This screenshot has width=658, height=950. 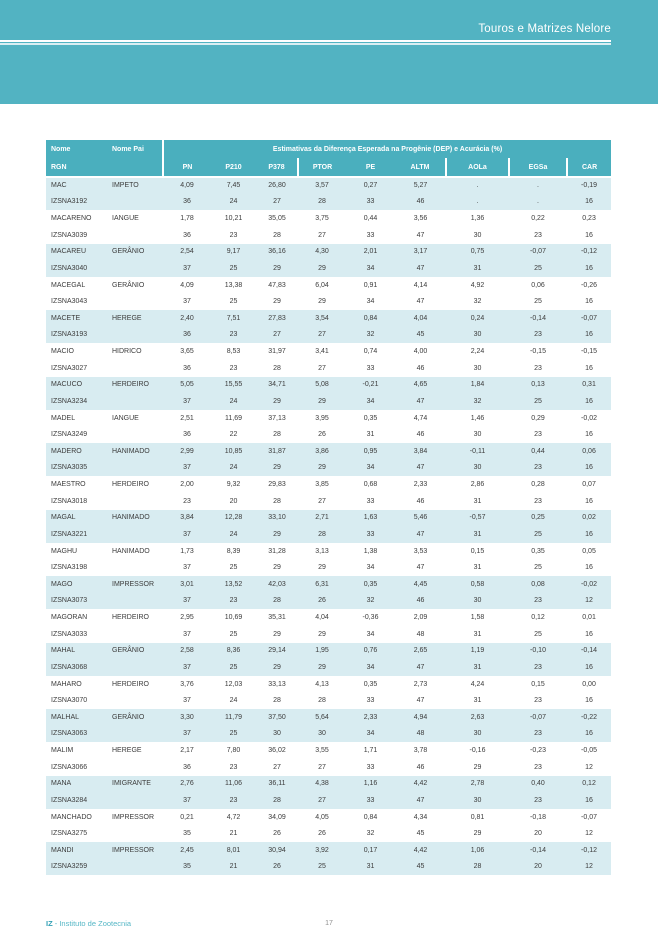 I want to click on animal-rgn-cell: IZSNA3068, so click(x=78, y=667).